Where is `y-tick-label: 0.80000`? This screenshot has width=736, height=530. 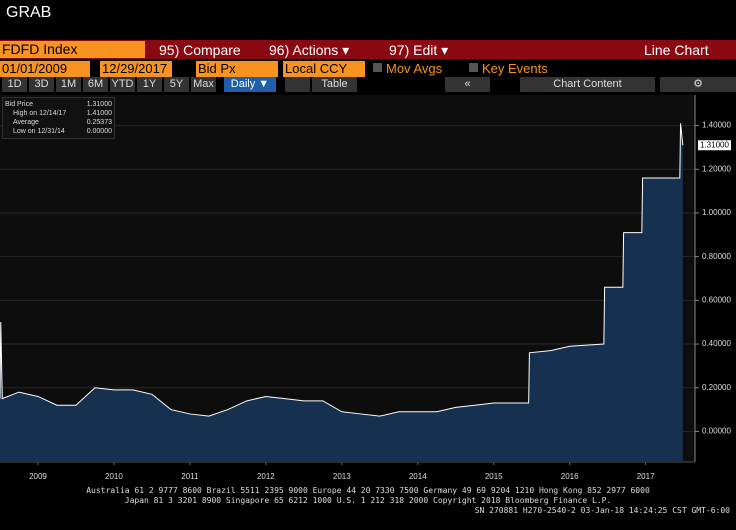
y-tick-label: 0.80000 is located at coordinates (716, 256).